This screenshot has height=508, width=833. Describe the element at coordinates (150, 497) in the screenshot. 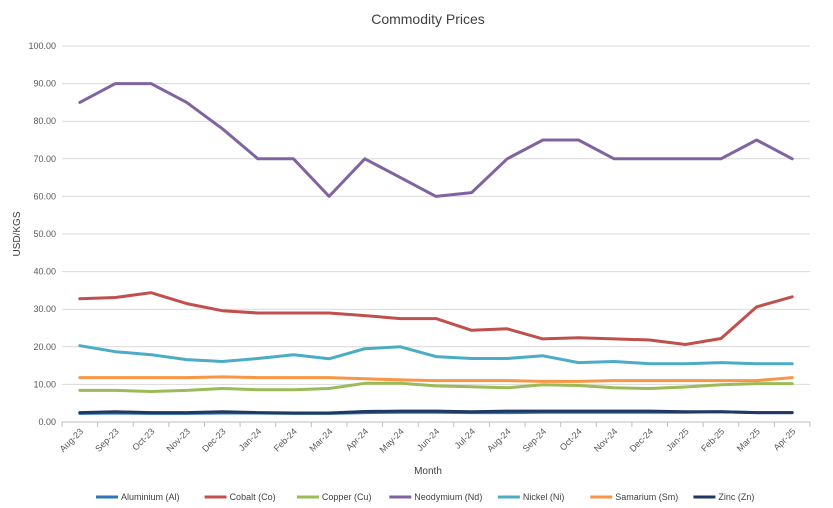

I see `legend-label: Aluminium (Al)` at that location.